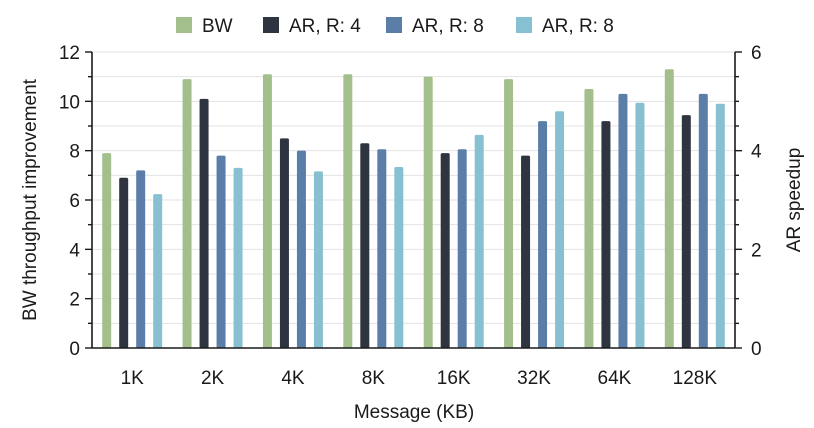 The height and width of the screenshot is (428, 814). I want to click on x-tick-label: 8K, so click(374, 378).